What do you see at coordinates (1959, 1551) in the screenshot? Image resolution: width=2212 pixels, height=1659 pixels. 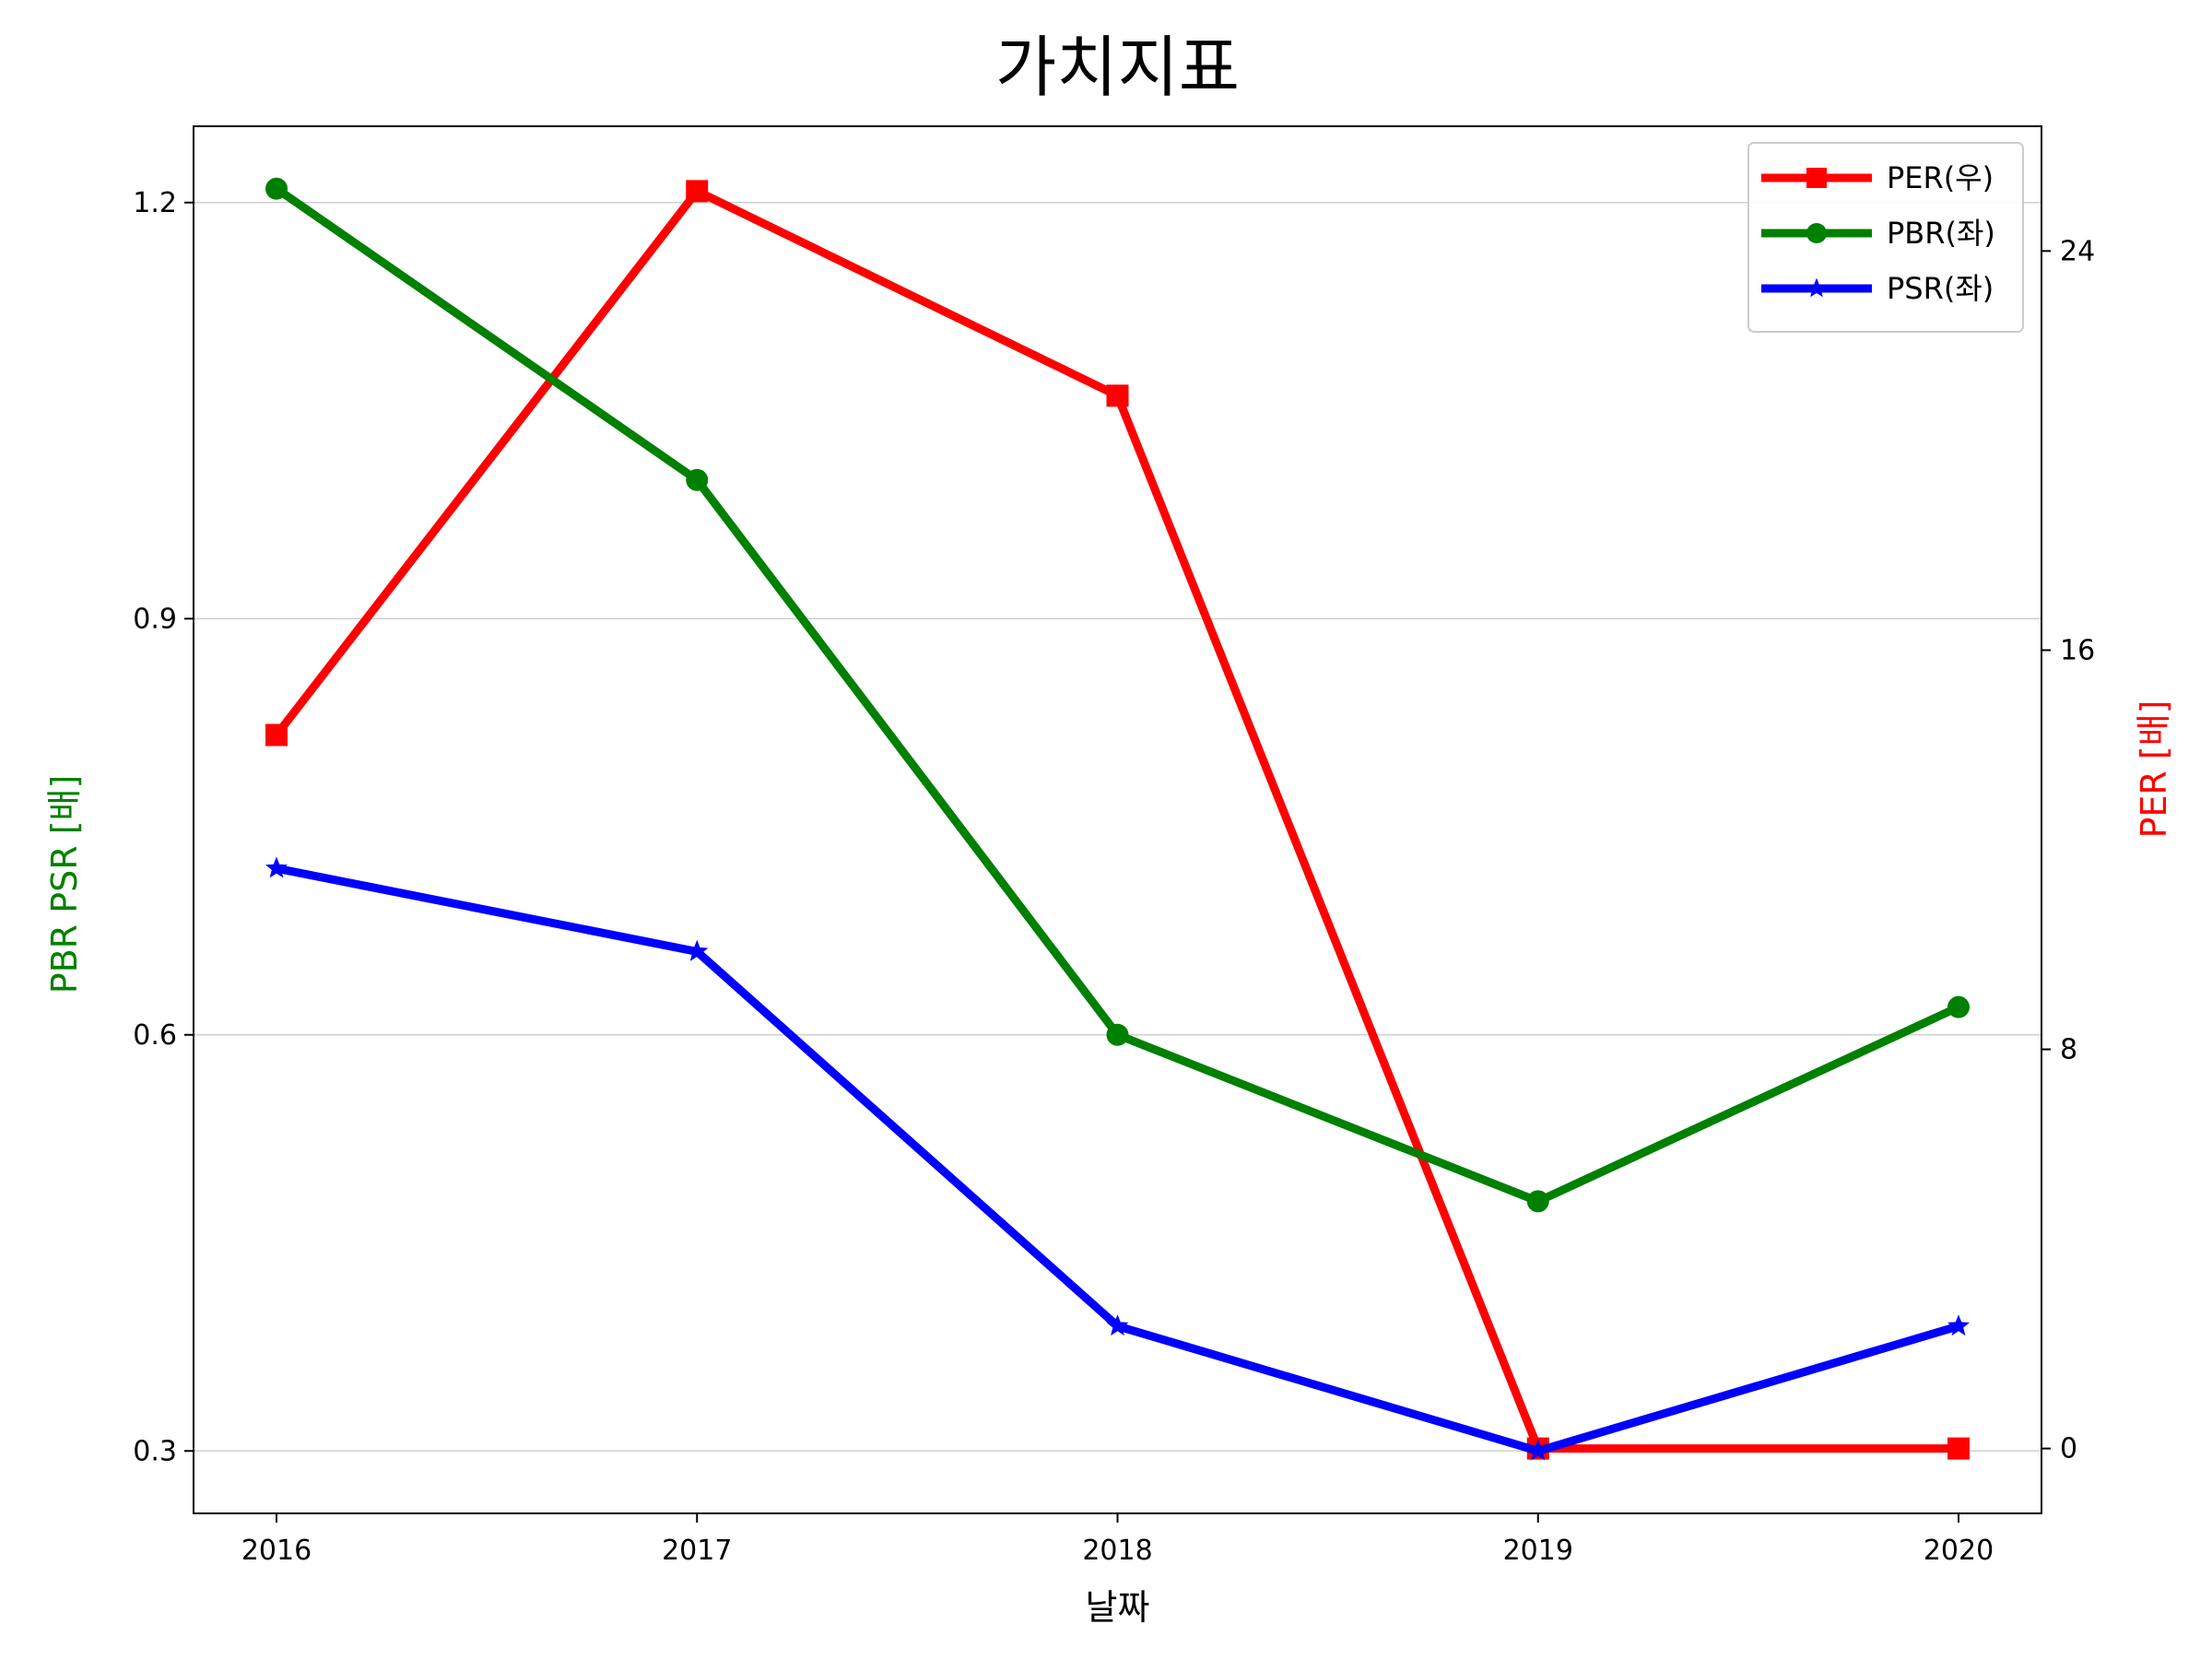 I see `x-tick-label: 2020` at bounding box center [1959, 1551].